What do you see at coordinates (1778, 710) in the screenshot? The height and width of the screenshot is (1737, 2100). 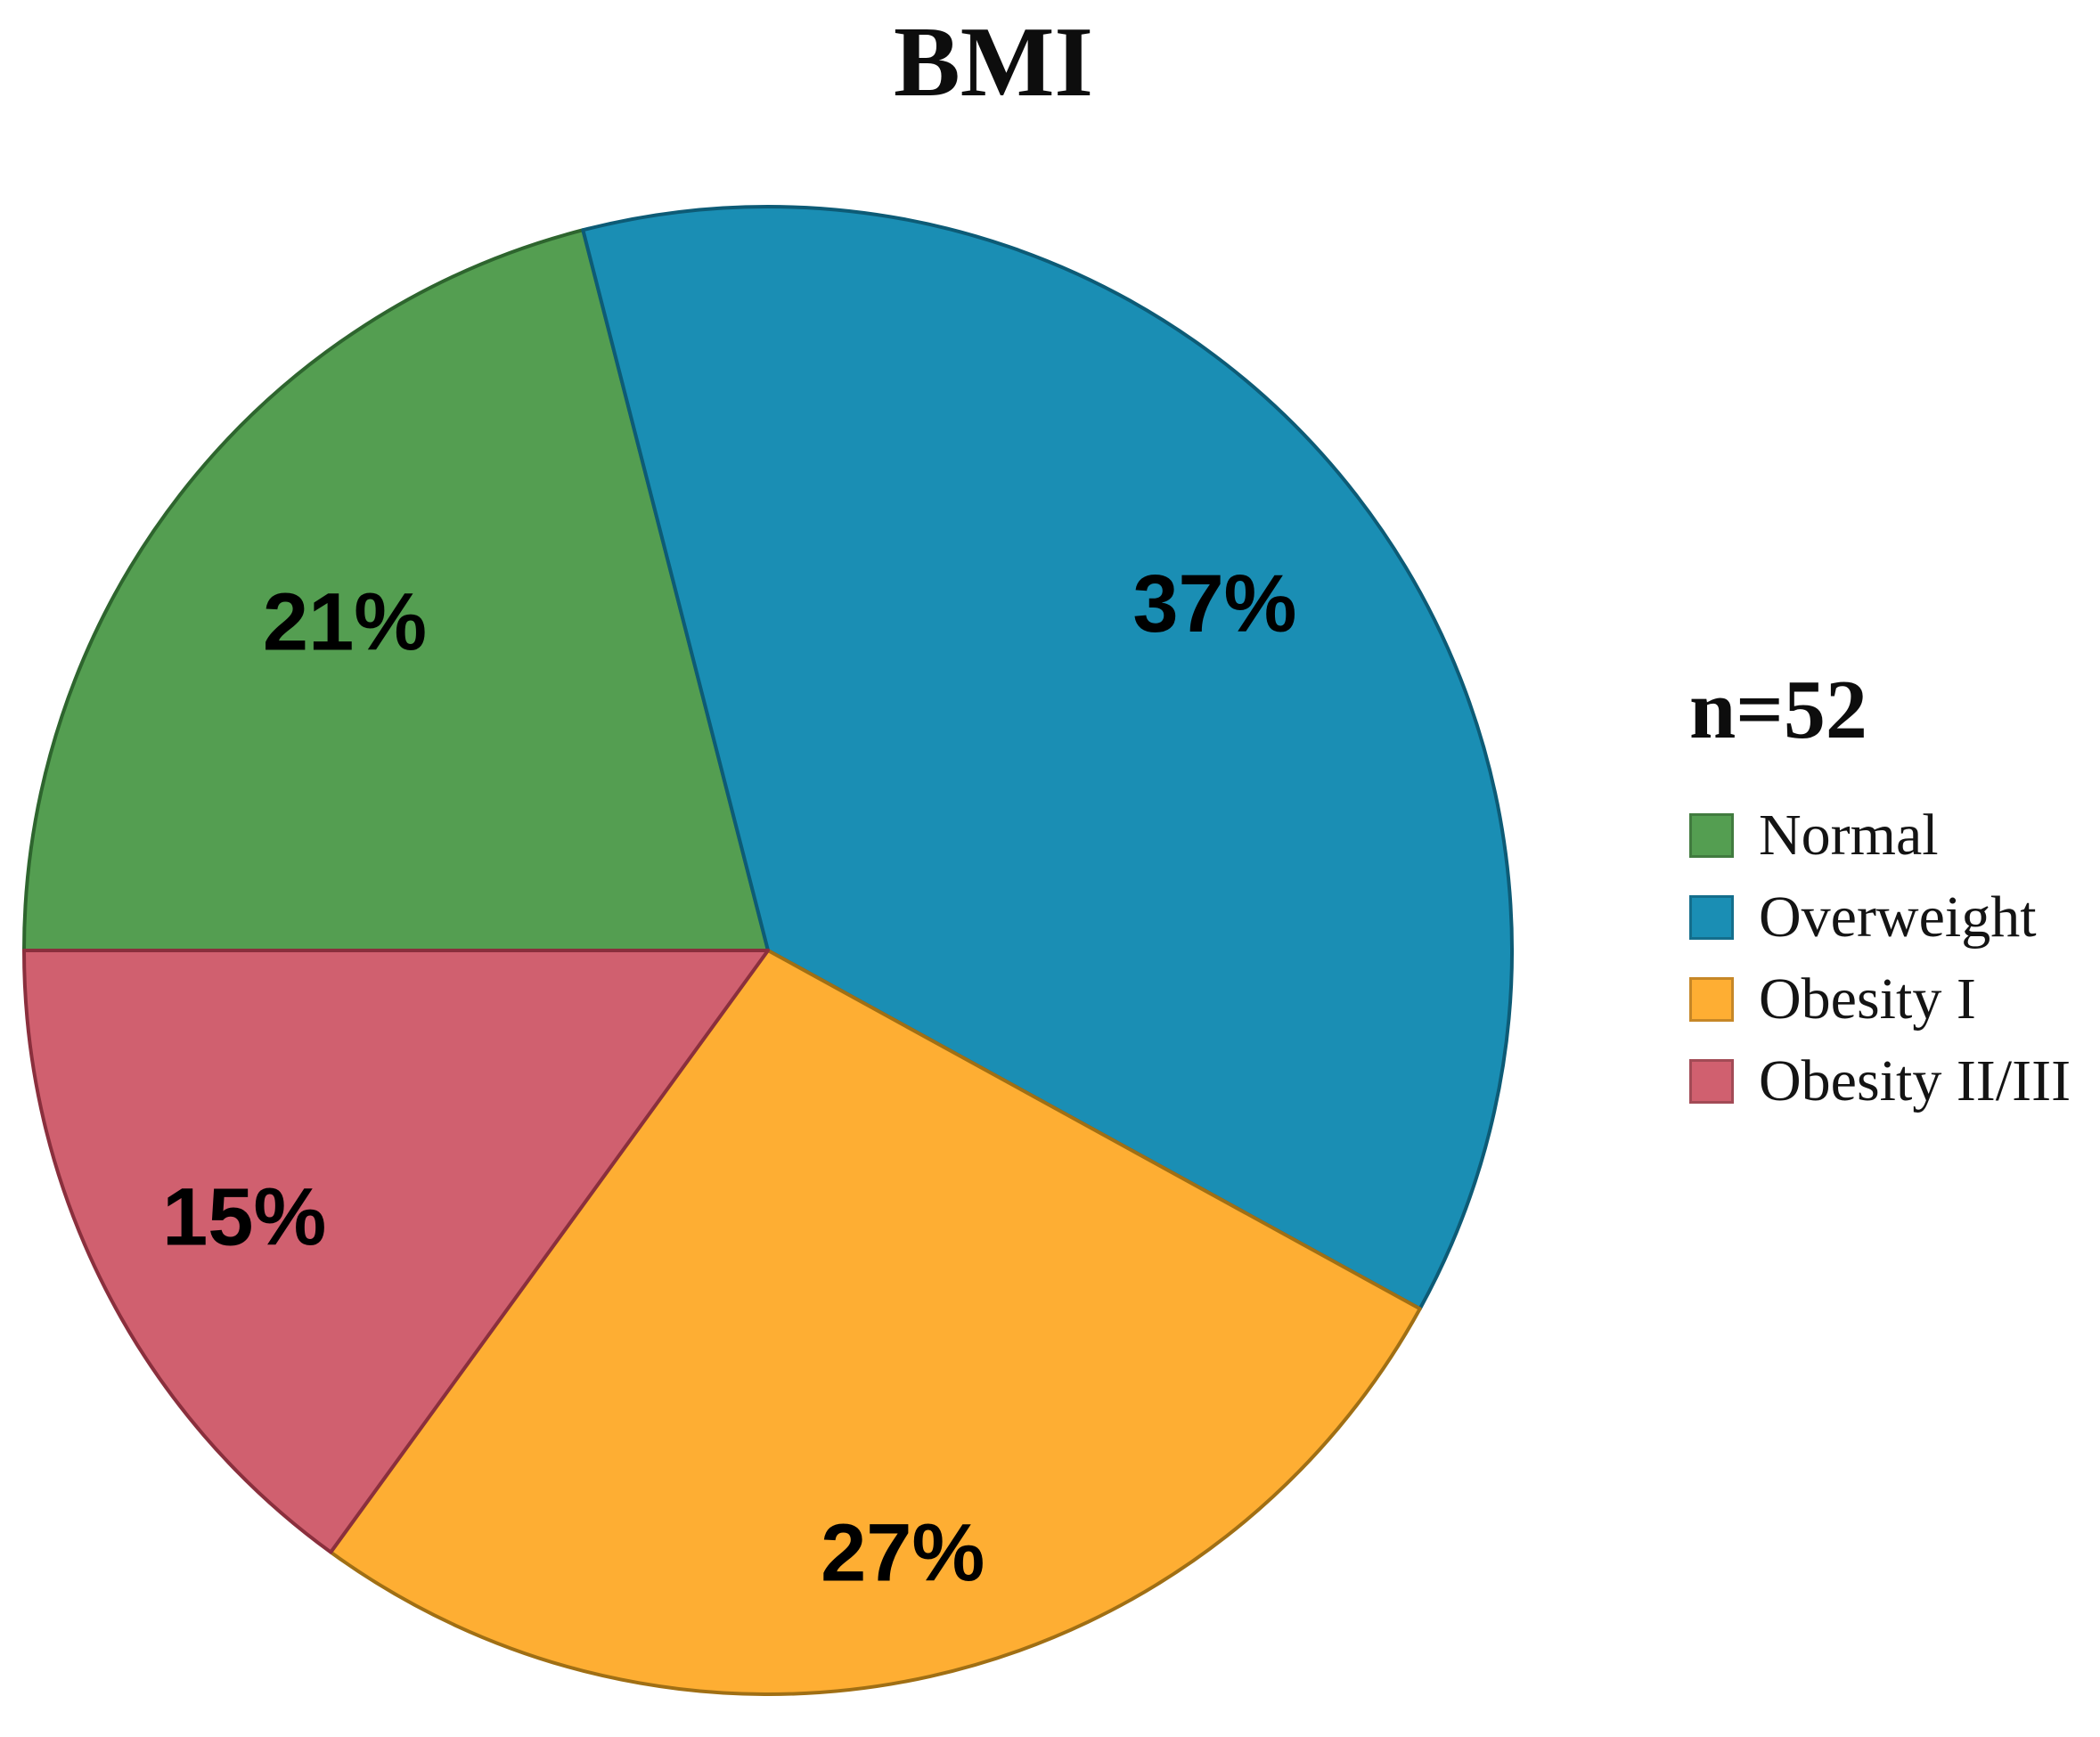 I see `legend-sample-size: n=52` at bounding box center [1778, 710].